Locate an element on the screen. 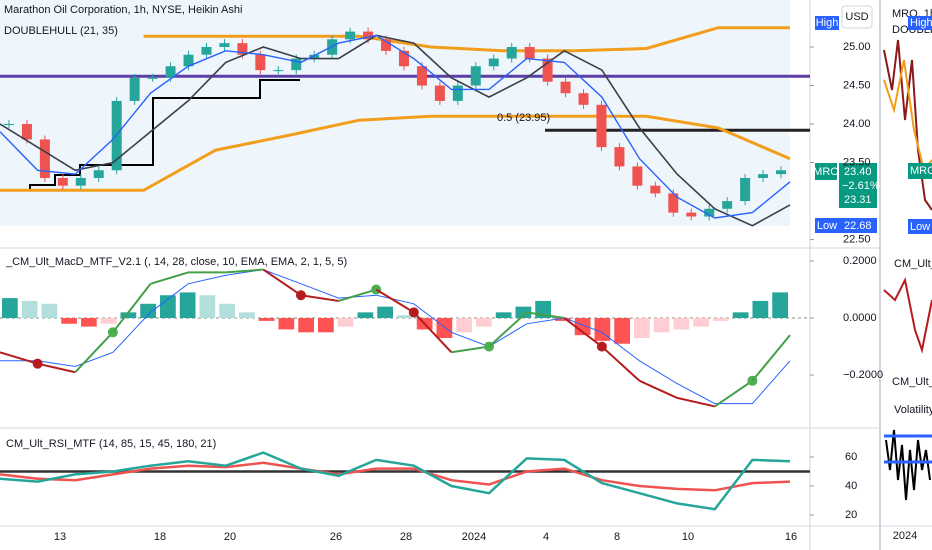 This screenshot has height=550, width=932. x-tick-label: 4 is located at coordinates (546, 537).